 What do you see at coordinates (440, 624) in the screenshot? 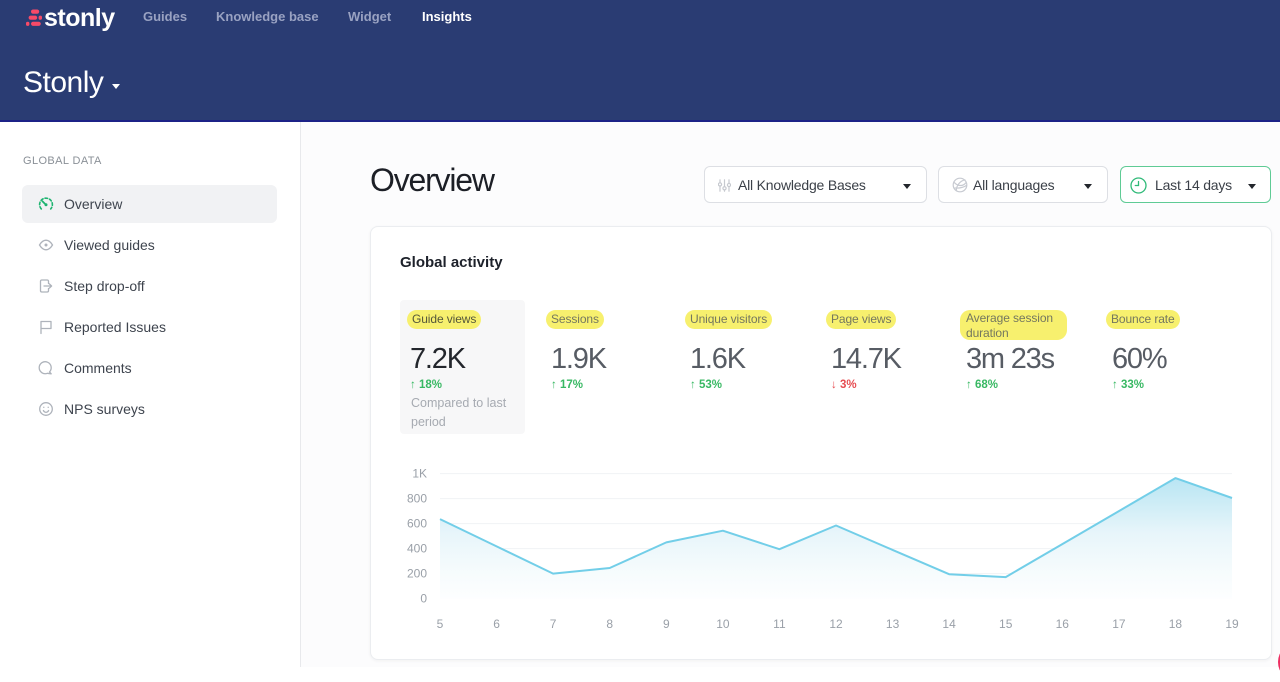
I see `svg-text: 5` at bounding box center [440, 624].